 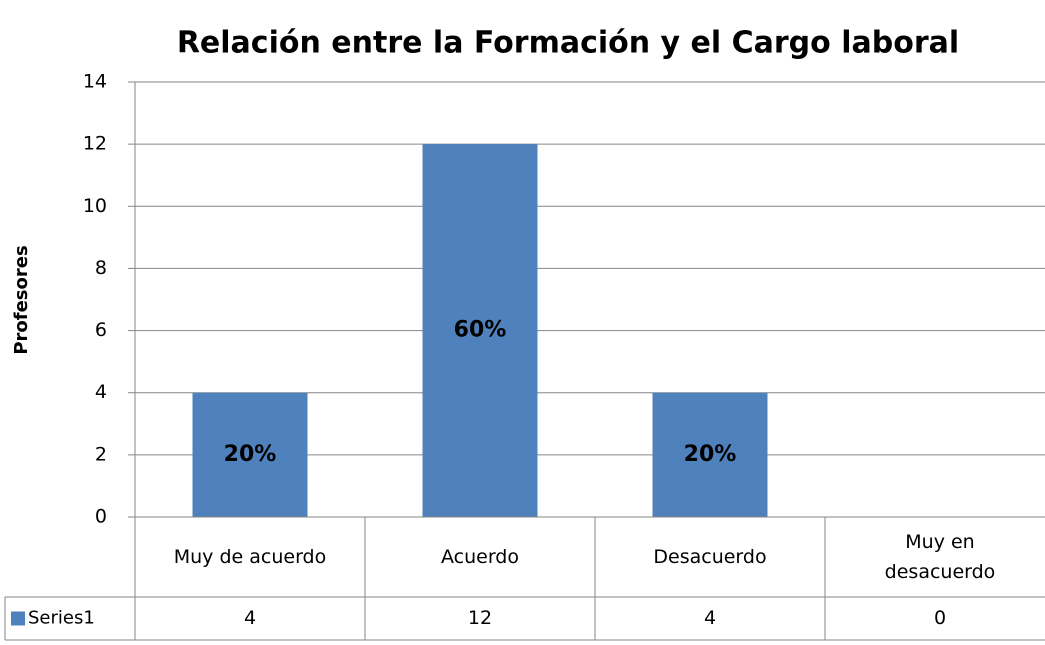 I want to click on table-value: 0, so click(x=940, y=618).